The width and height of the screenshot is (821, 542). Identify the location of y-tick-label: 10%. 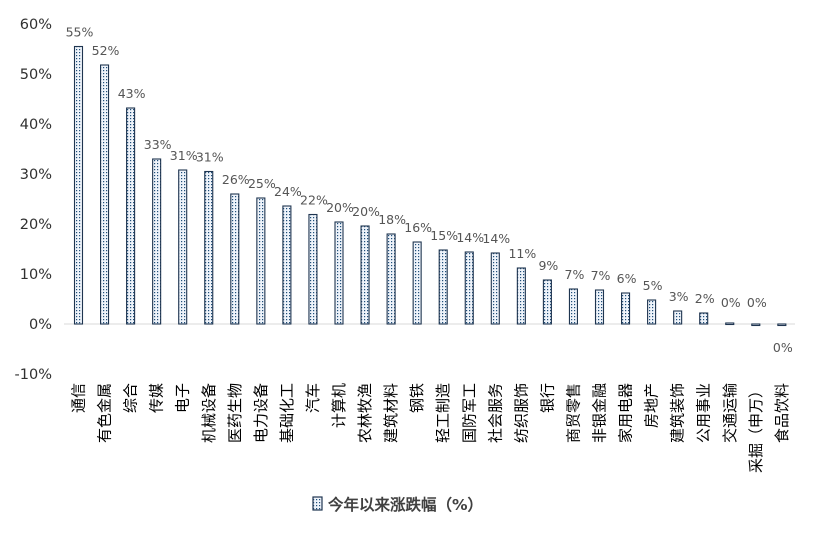
(36, 275).